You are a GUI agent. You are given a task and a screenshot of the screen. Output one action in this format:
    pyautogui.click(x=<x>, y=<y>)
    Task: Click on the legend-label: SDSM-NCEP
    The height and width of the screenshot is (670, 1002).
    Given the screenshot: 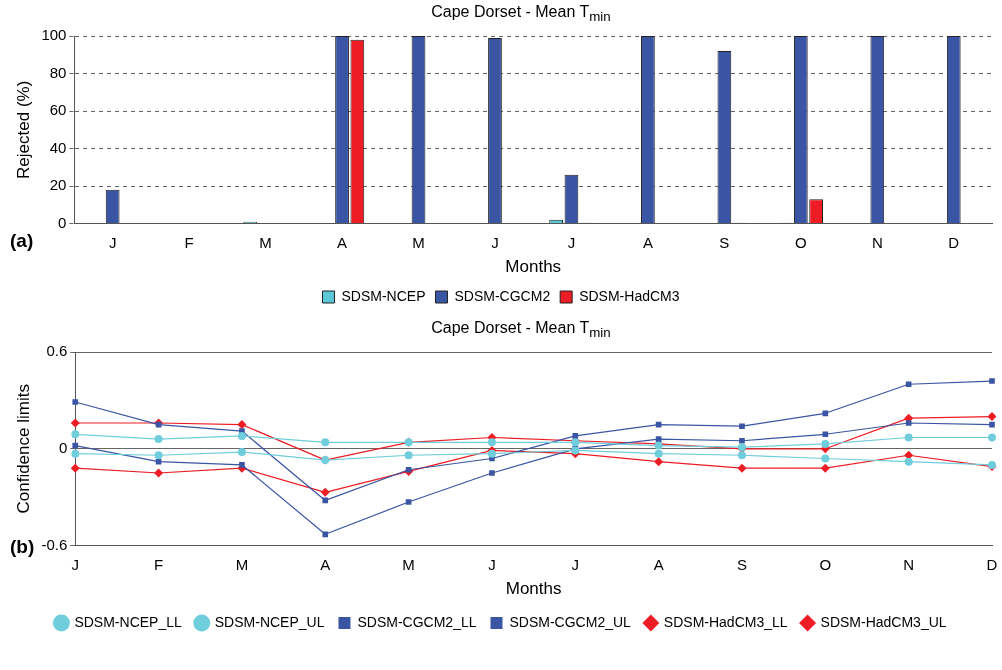 What is the action you would take?
    pyautogui.click(x=383, y=295)
    